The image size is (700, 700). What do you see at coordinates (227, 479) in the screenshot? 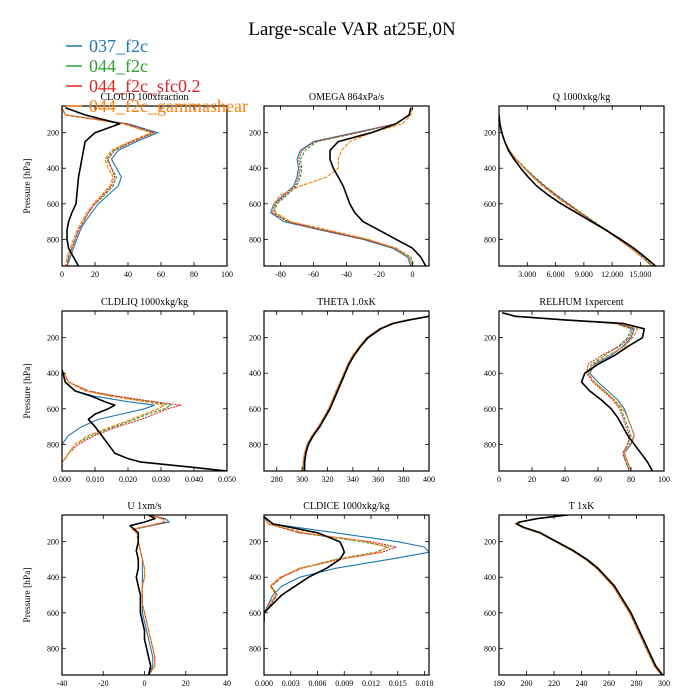
I see `x-tick-label: 0.050` at bounding box center [227, 479].